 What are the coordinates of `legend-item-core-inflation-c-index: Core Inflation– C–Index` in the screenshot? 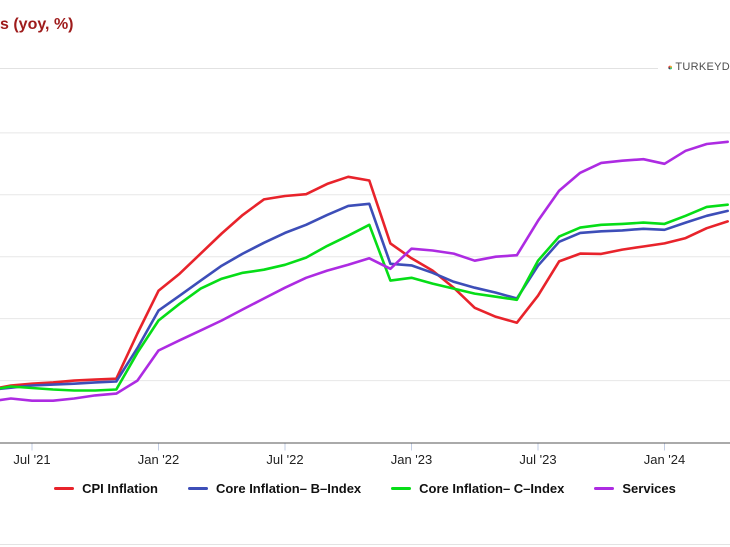 It's located at (477, 488).